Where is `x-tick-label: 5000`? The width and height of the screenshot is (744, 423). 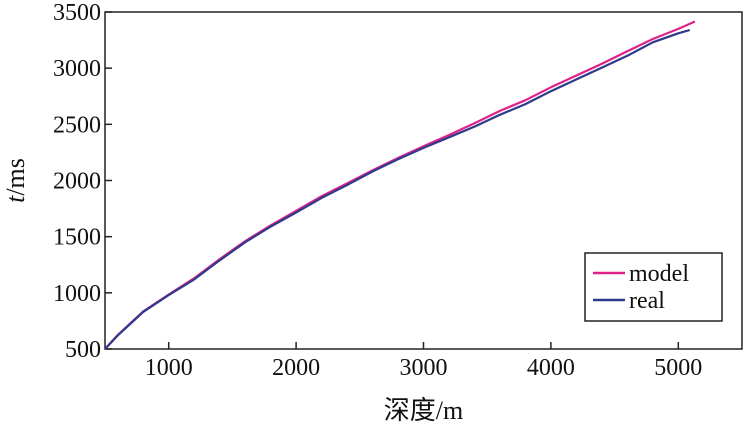 x-tick-label: 5000 is located at coordinates (678, 368).